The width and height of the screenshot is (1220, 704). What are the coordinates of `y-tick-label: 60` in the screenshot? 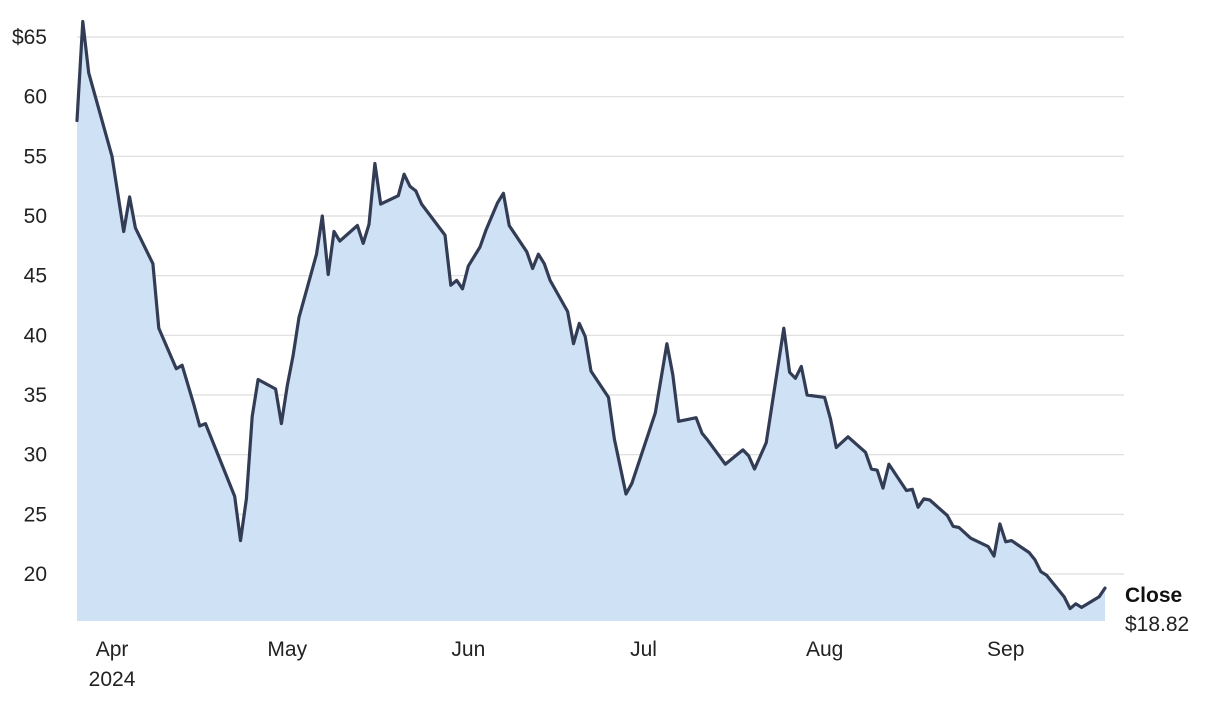 It's located at (35, 97).